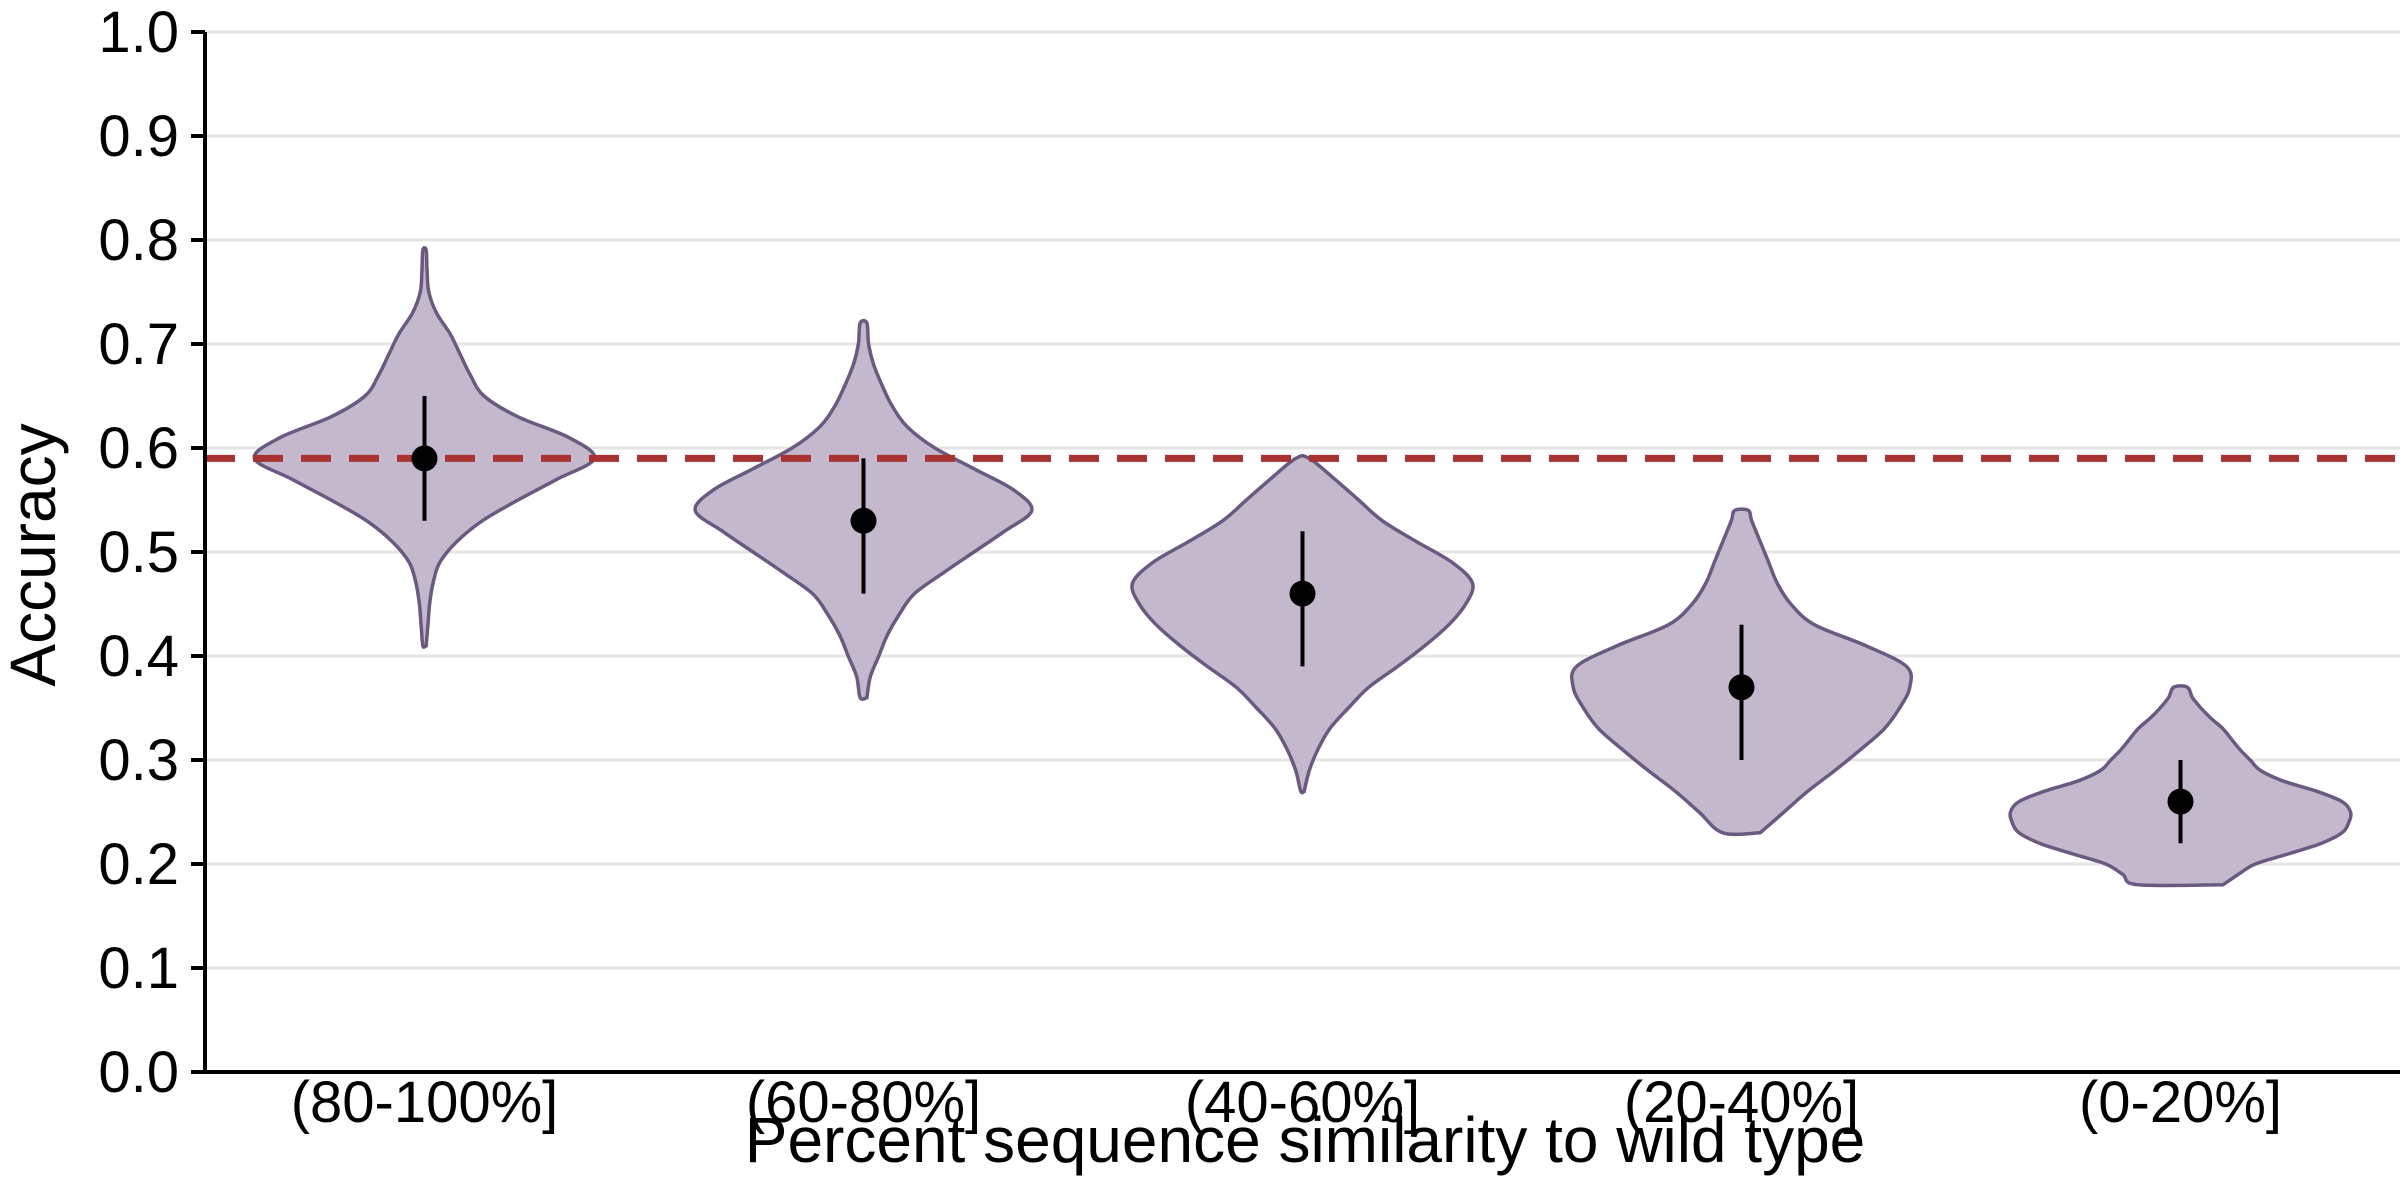  I want to click on x-tick-label-0: (80-100%], so click(425, 1102).